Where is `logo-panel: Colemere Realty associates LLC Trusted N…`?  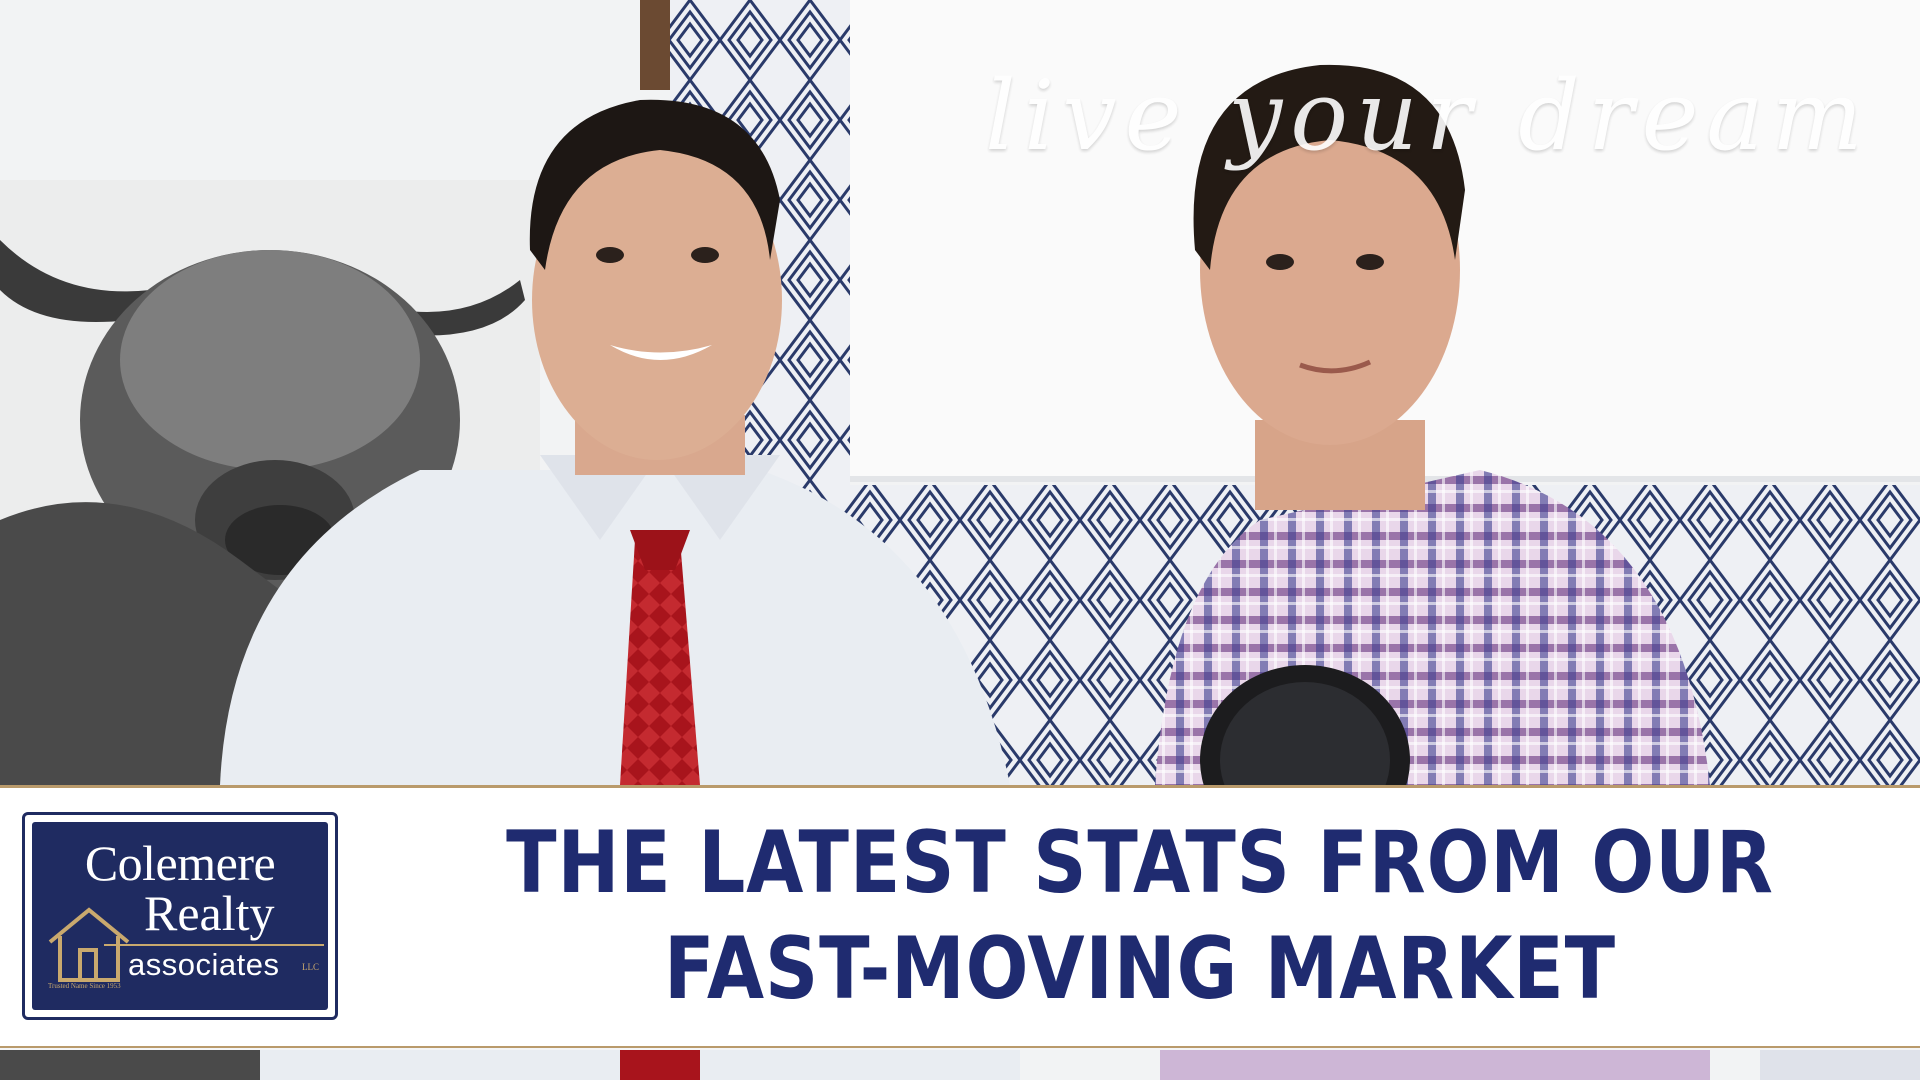
logo-panel: Colemere Realty associates LLC Trusted N… is located at coordinates (180, 916).